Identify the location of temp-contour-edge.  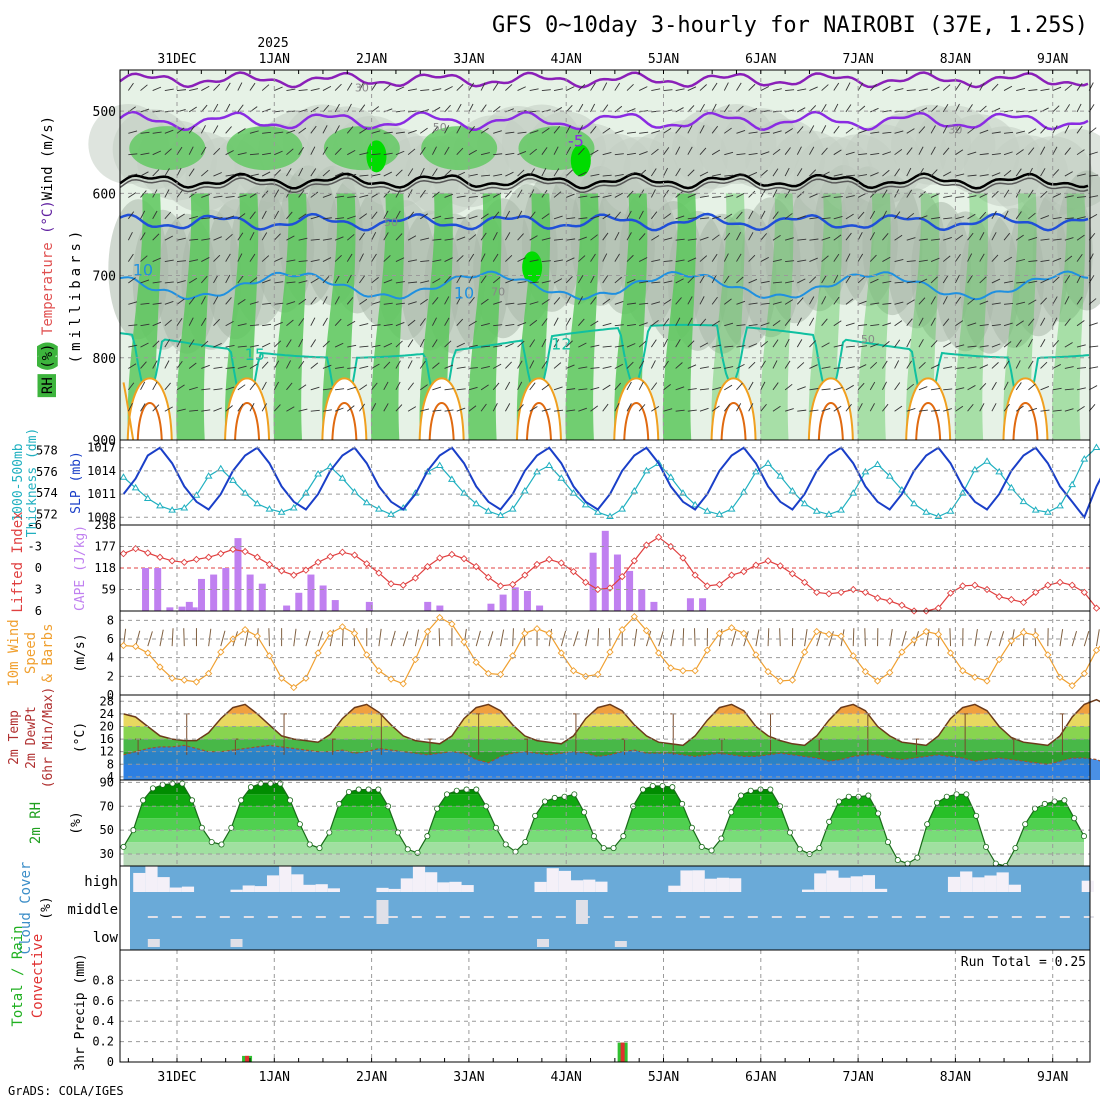
(128, 411).